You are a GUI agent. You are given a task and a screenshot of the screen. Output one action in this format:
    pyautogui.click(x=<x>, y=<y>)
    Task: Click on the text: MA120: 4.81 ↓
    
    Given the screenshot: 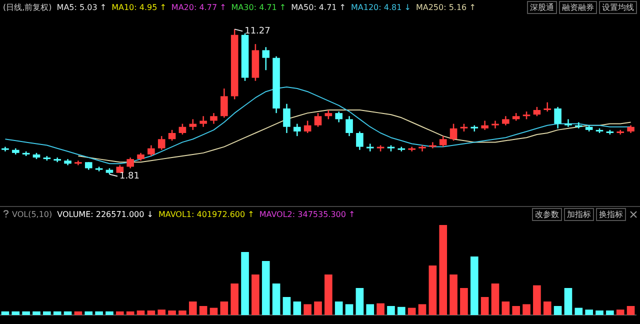 What is the action you would take?
    pyautogui.click(x=381, y=7)
    